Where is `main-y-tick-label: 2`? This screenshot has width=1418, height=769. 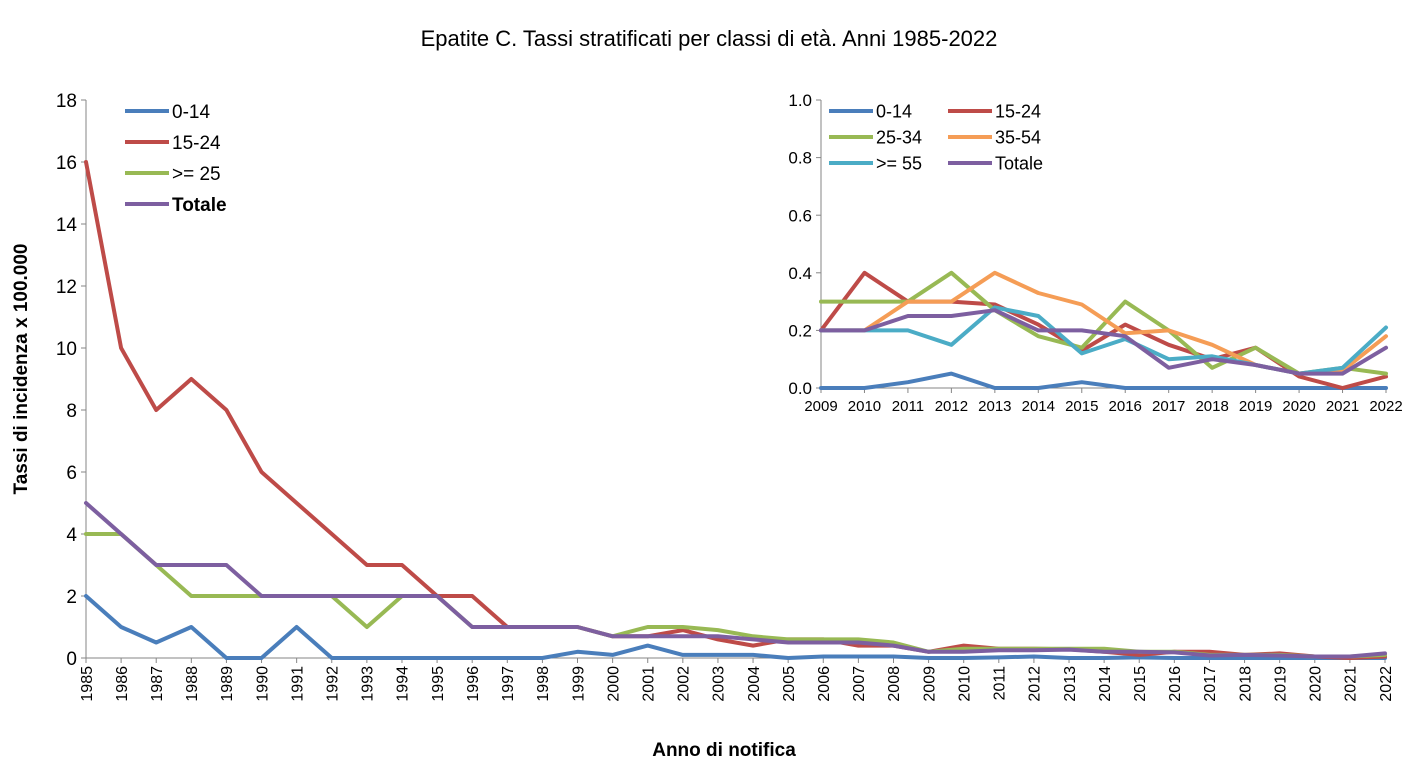 main-y-tick-label: 2 is located at coordinates (71, 597).